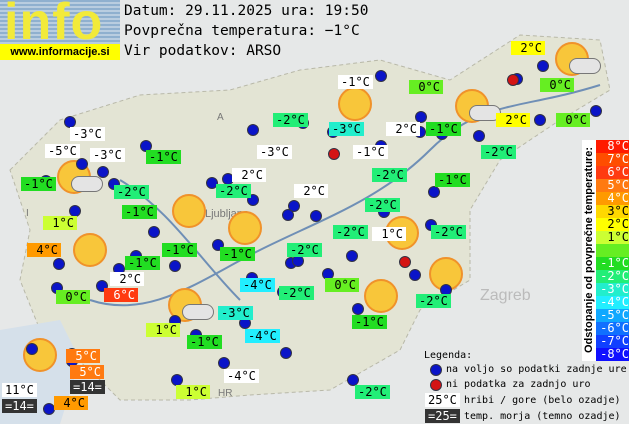 This screenshot has width=629, height=424. I want to click on scale-row: -2°C, so click(612, 276).